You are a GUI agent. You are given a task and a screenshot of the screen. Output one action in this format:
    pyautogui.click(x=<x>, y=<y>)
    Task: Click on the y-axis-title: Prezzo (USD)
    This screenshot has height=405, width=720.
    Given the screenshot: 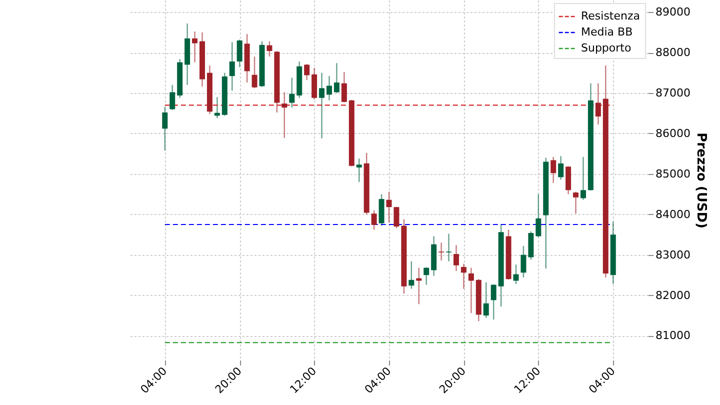 What is the action you would take?
    pyautogui.click(x=700, y=180)
    